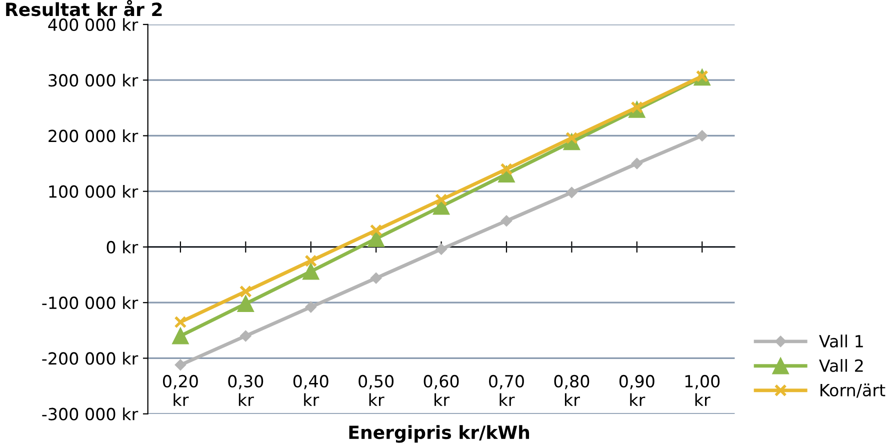 The height and width of the screenshot is (445, 896). What do you see at coordinates (310, 390) in the screenshot?
I see `x-tick-label: 0,40 kr` at bounding box center [310, 390].